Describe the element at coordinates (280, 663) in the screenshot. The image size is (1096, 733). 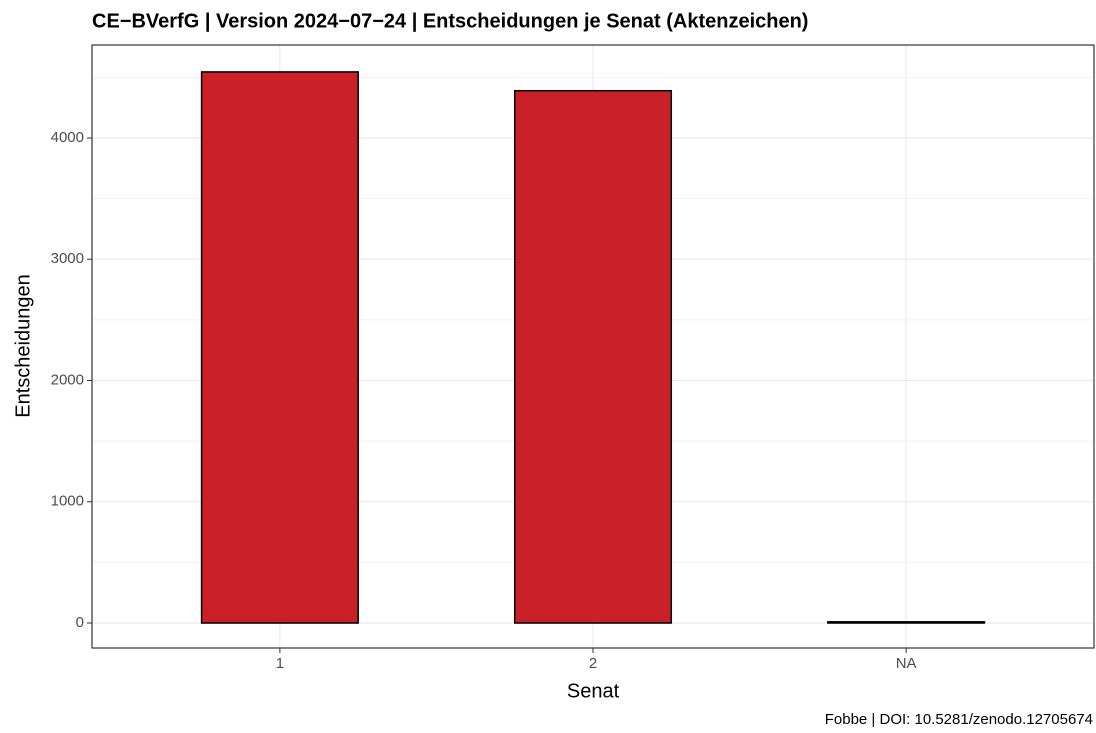
I see `x-tick-label: 1` at that location.